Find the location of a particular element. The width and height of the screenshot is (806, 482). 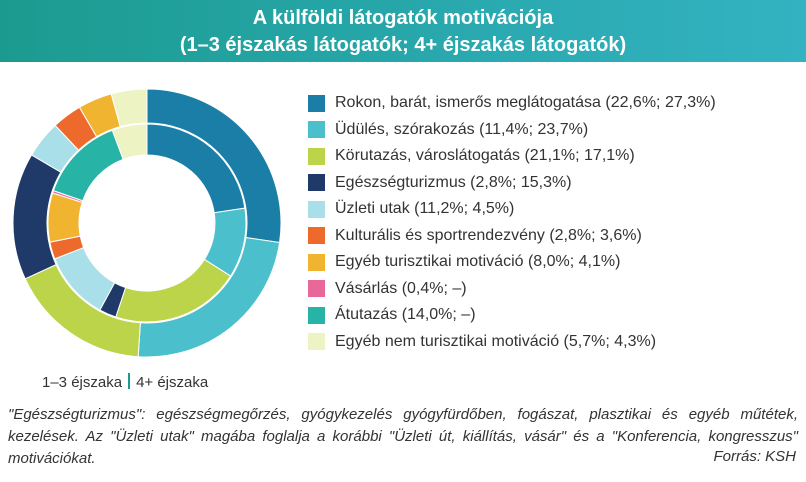

ring-key-divider is located at coordinates (129, 381).